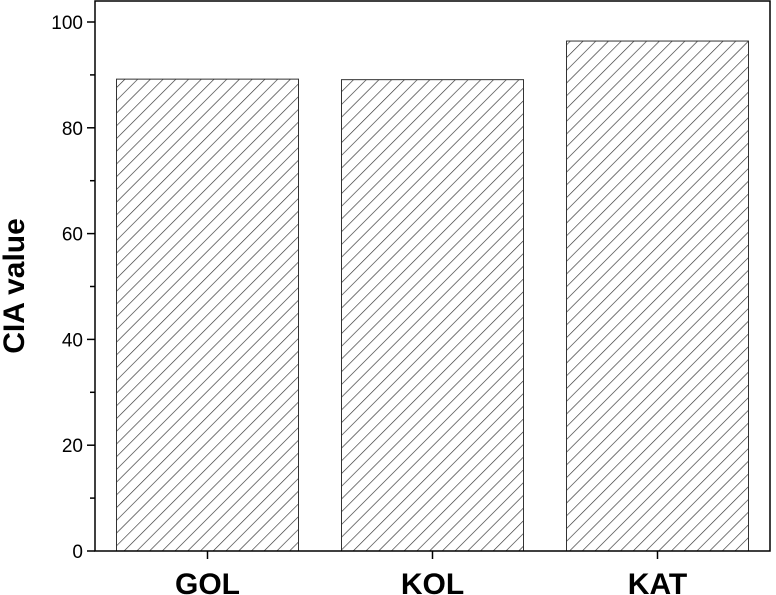 Image resolution: width=776 pixels, height=595 pixels. Describe the element at coordinates (15, 286) in the screenshot. I see `y-axis-title: CIA value` at that location.